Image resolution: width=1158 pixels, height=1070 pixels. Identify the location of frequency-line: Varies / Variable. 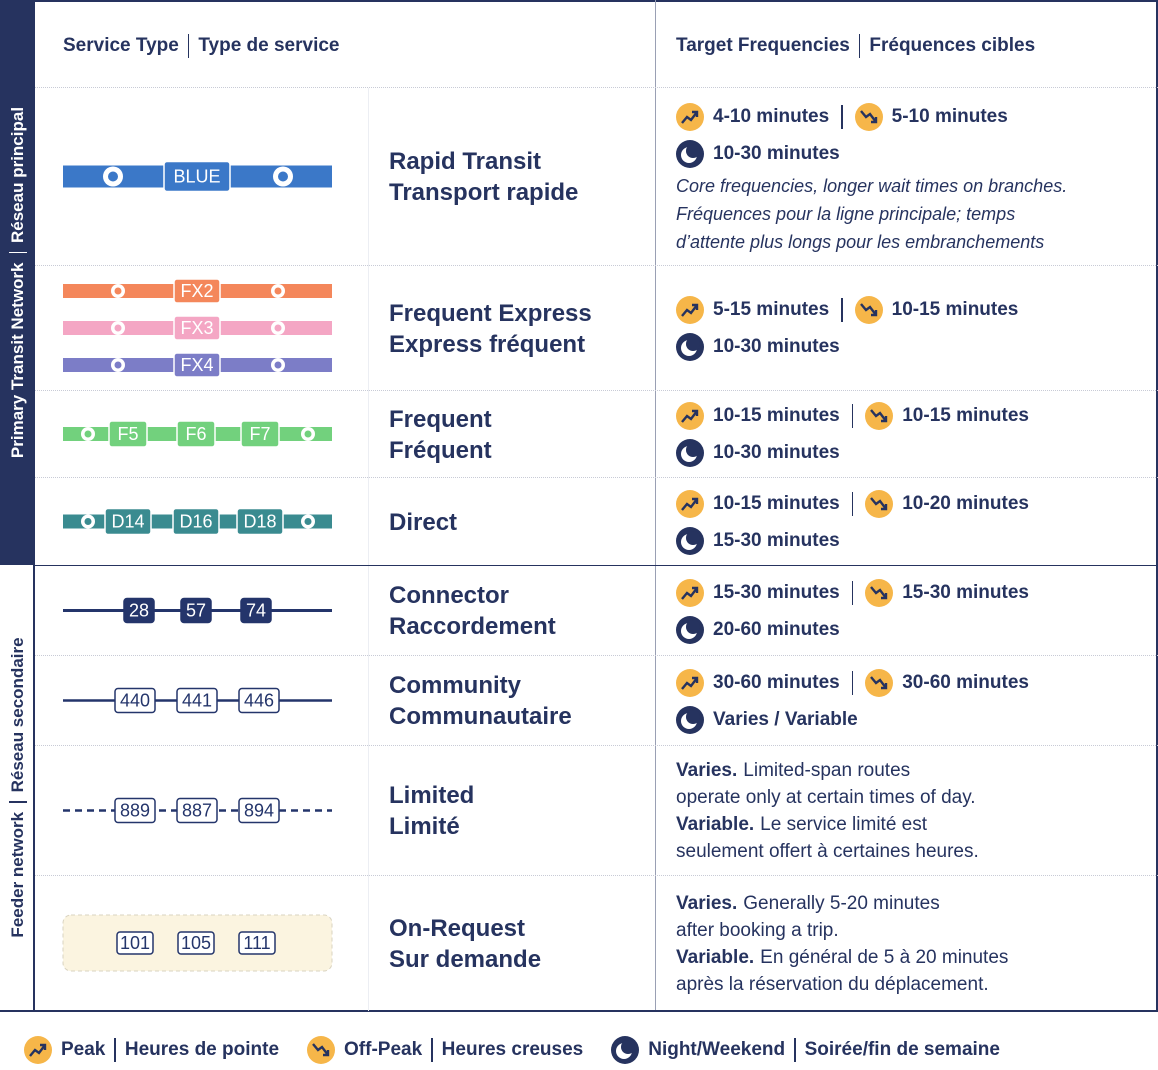
(852, 719).